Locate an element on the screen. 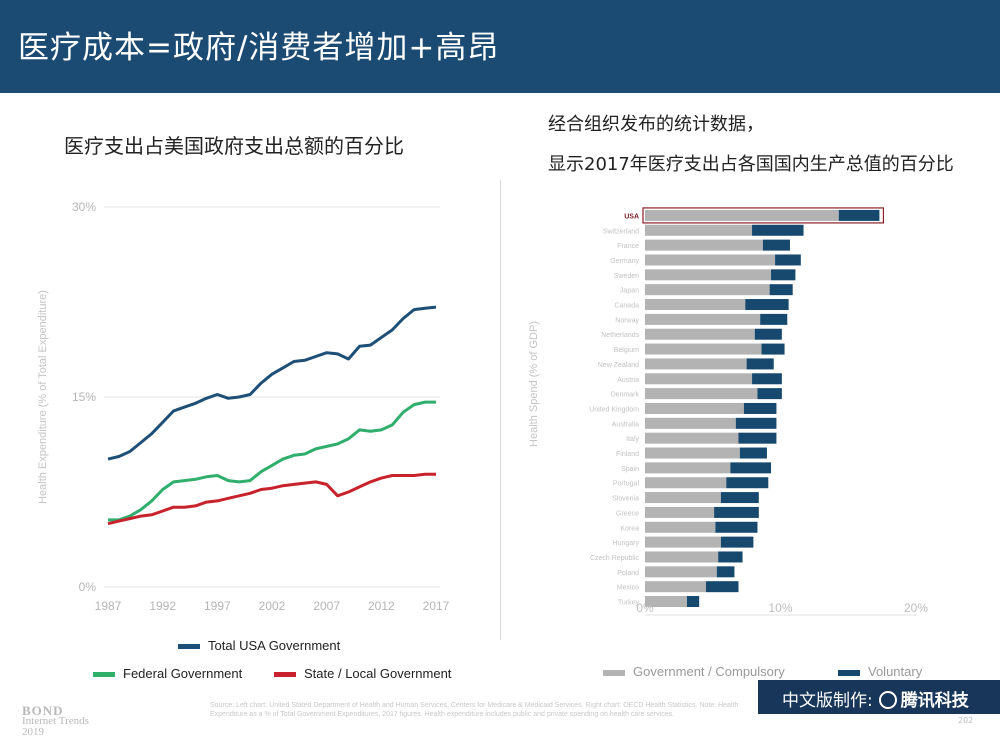 The width and height of the screenshot is (1000, 750). x-tick-label: 2017 is located at coordinates (436, 606).